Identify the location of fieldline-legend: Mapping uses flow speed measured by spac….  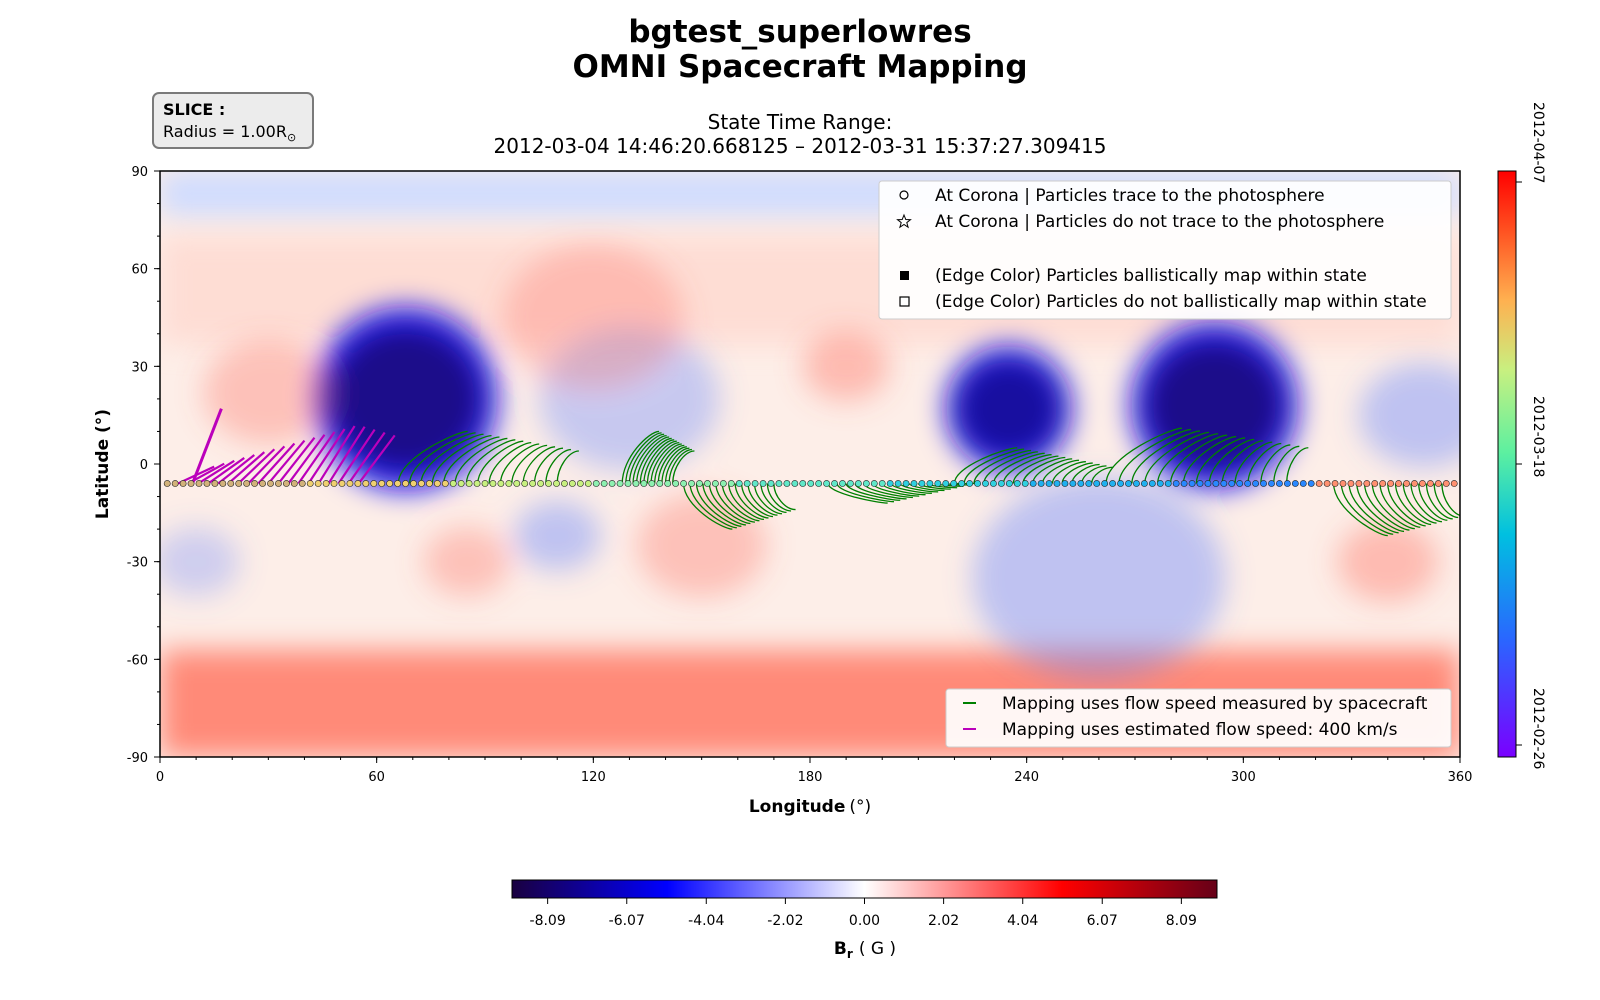
(1198, 718).